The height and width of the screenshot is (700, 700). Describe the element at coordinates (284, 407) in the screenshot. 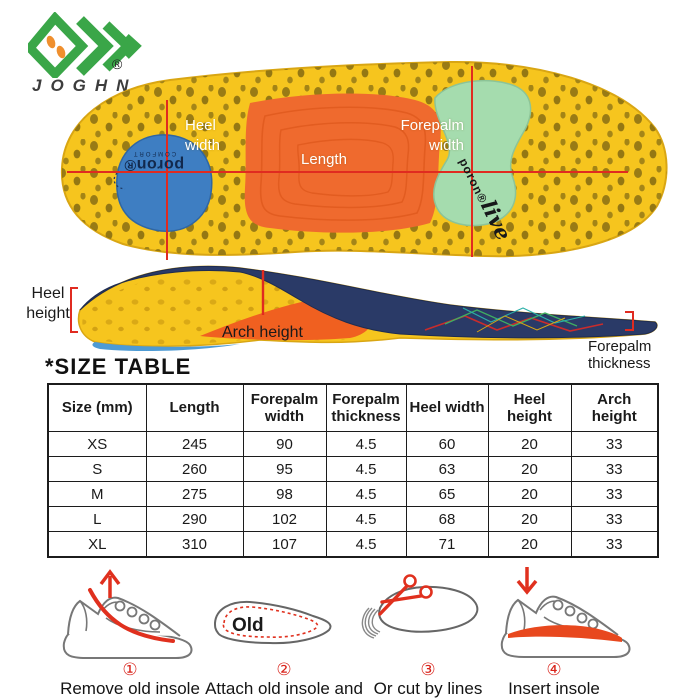

I see `col-header-forepalm-width: Forepalm width` at that location.